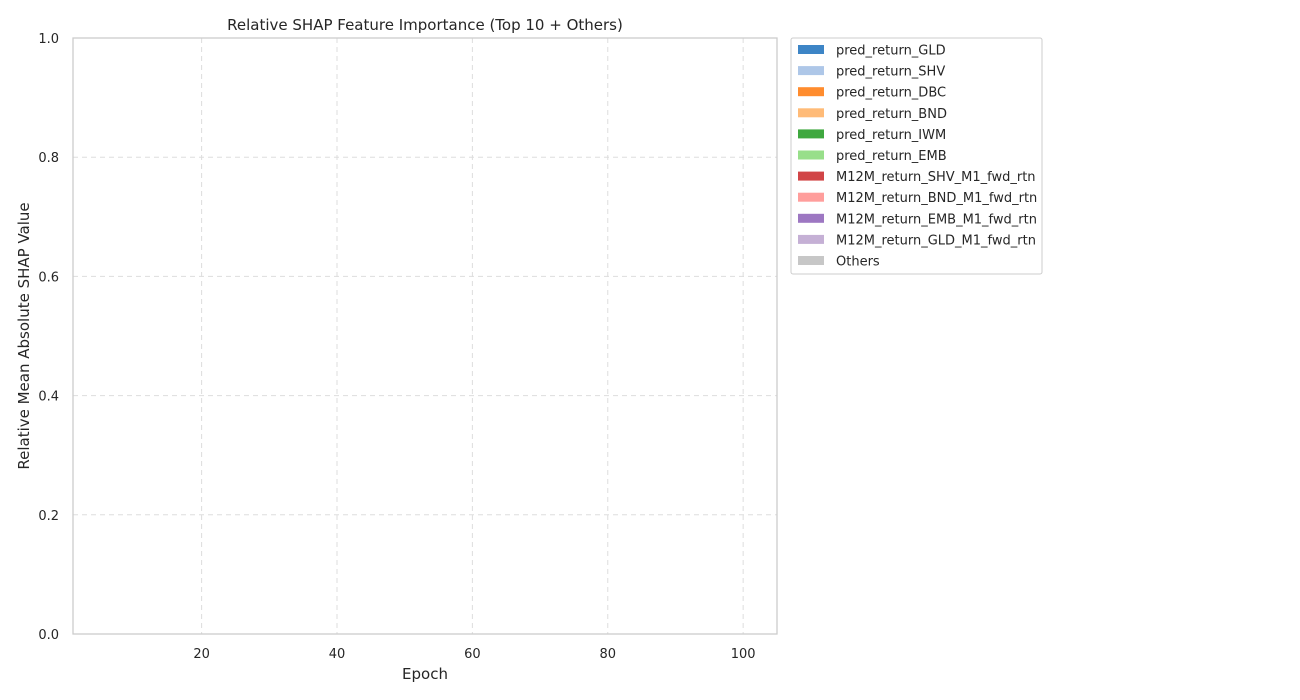 The height and width of the screenshot is (700, 1300). What do you see at coordinates (891, 135) in the screenshot?
I see `legend-entry: pred_return_IWM` at bounding box center [891, 135].